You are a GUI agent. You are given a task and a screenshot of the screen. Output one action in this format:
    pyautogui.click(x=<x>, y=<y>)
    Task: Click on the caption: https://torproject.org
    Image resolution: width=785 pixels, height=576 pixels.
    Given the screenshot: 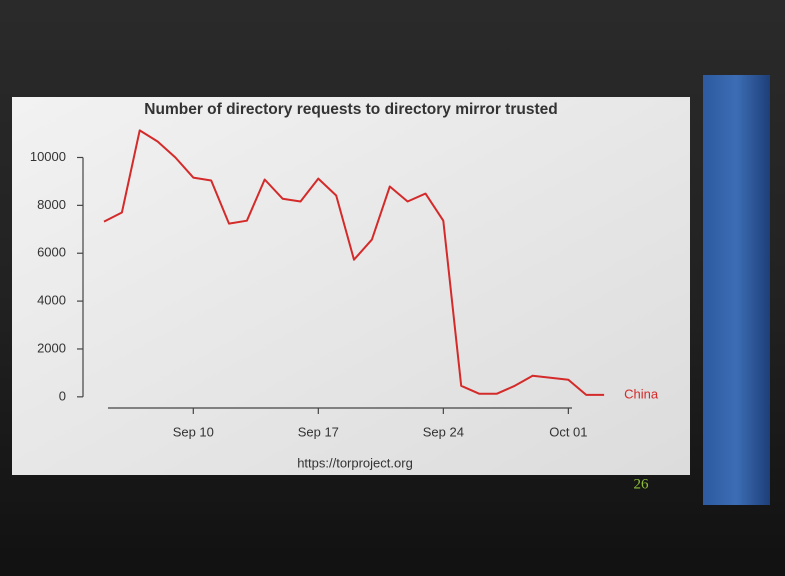 What is the action you would take?
    pyautogui.click(x=355, y=462)
    